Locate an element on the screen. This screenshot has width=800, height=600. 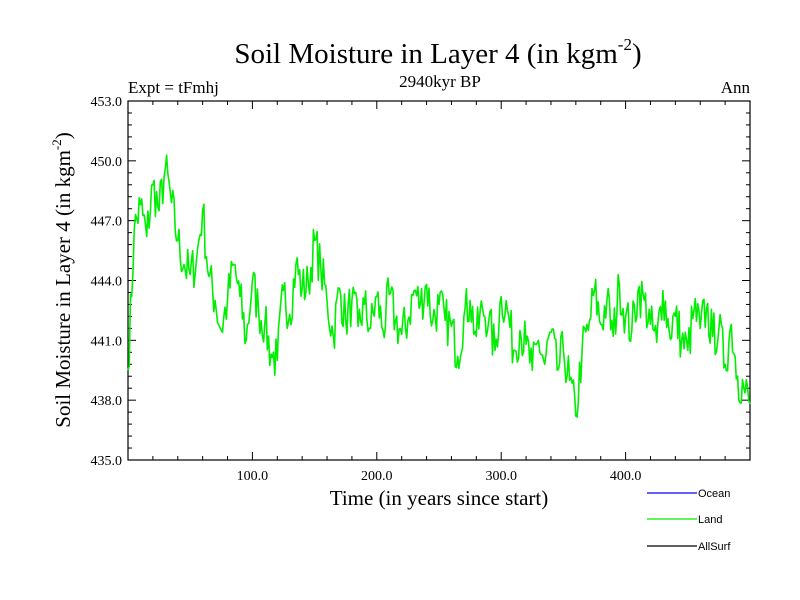
chart-title: Soil Moisture in Layer 4 (in kgm-2) is located at coordinates (437, 52).